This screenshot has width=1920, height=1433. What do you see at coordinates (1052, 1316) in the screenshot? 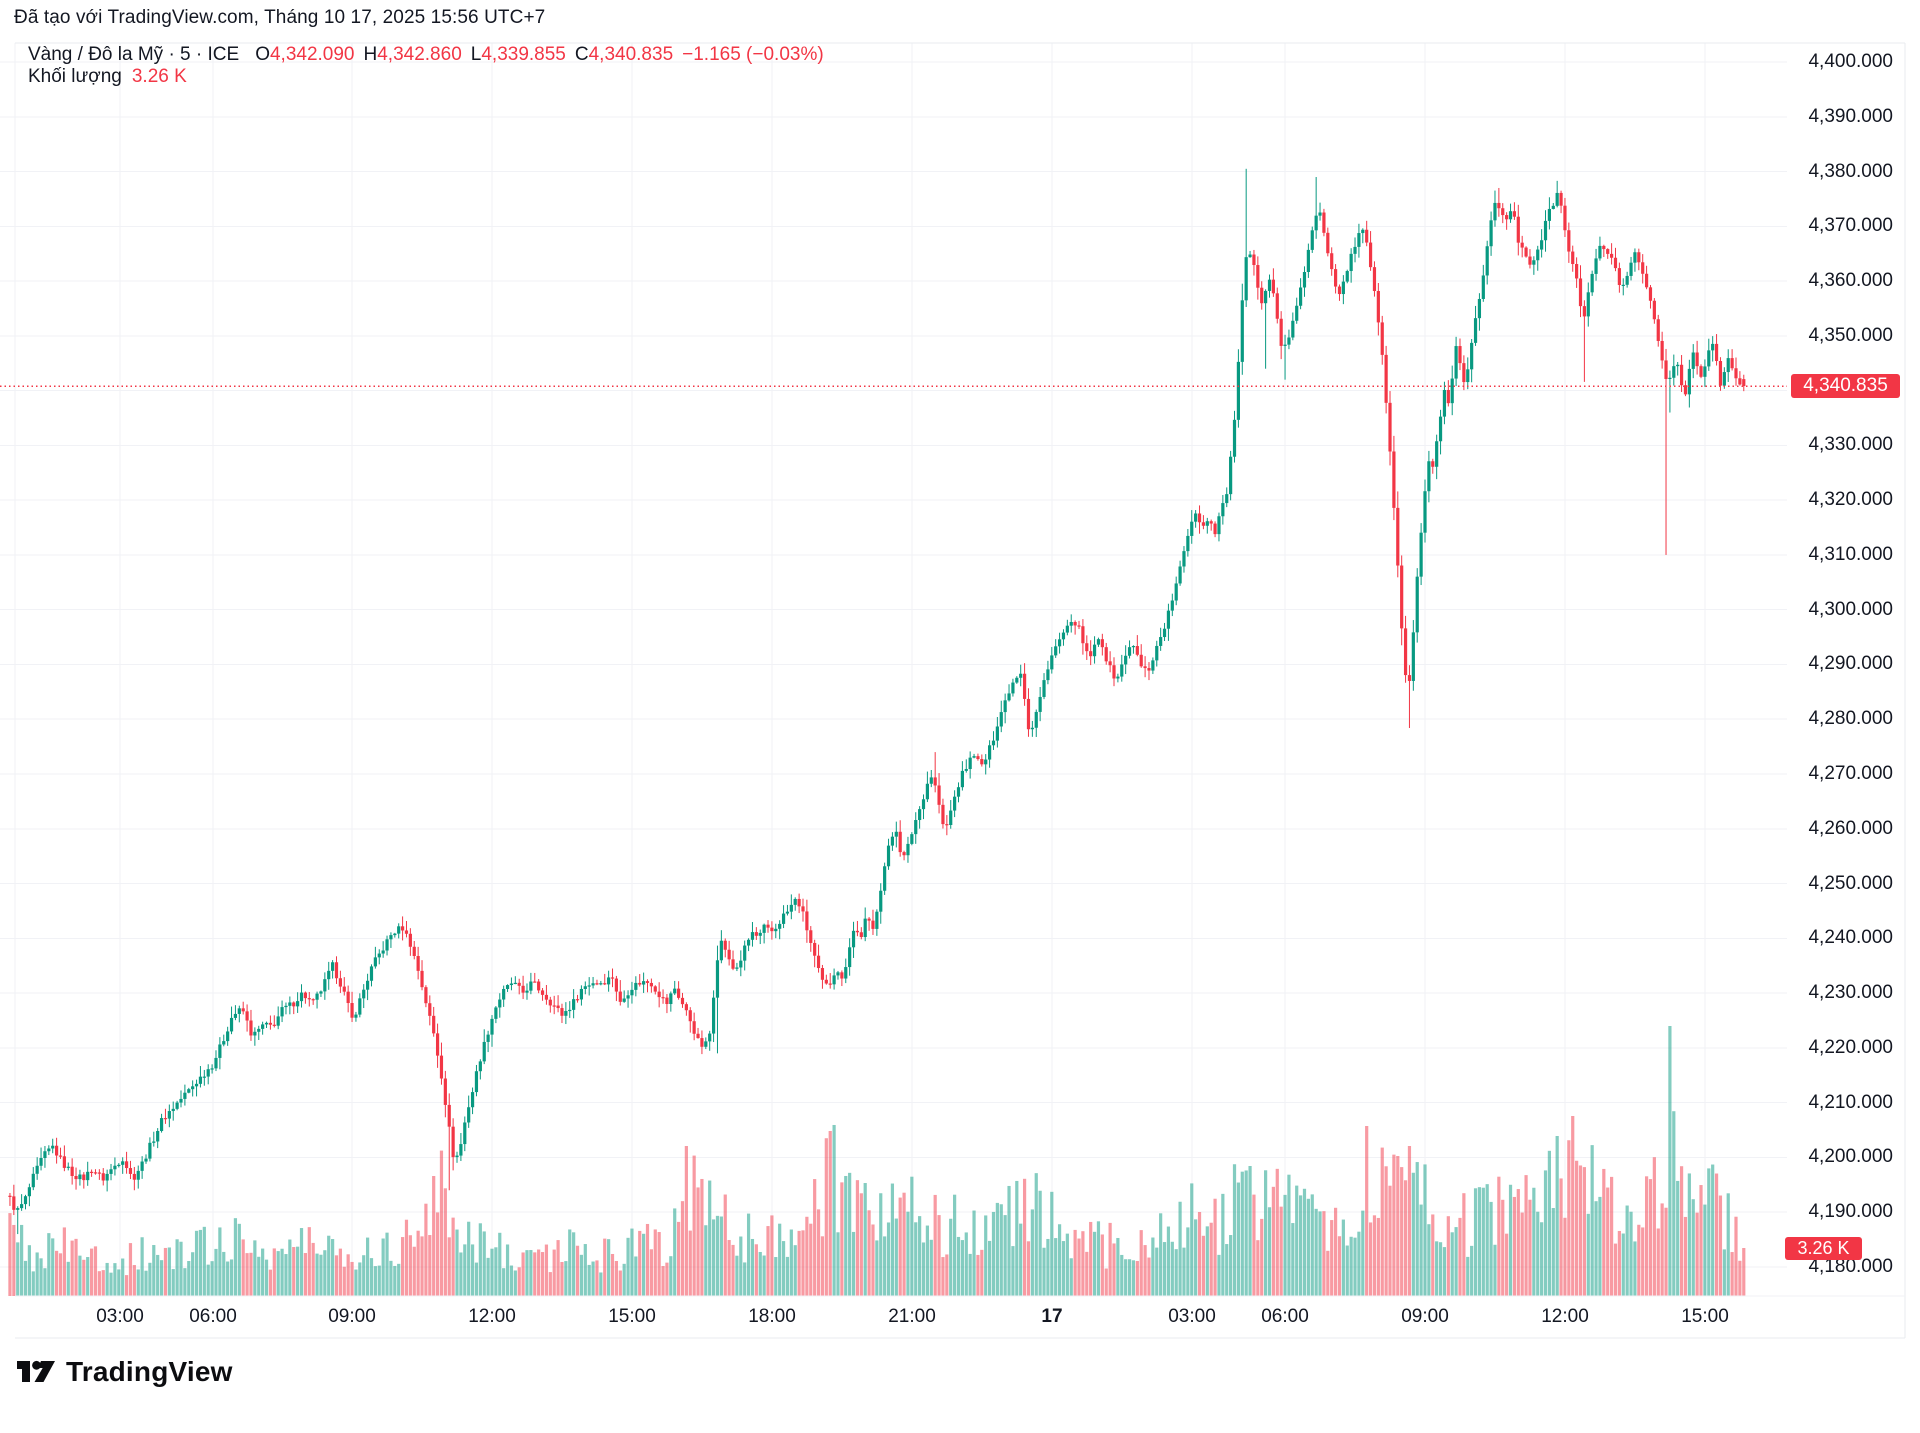
I see `time-axis-label: 17` at bounding box center [1052, 1316].